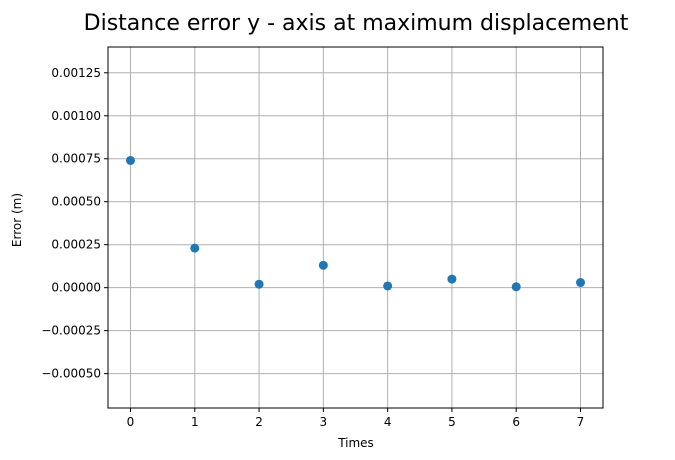 This screenshot has width=675, height=460. I want to click on y-tick-label: 0.00100, so click(76, 116).